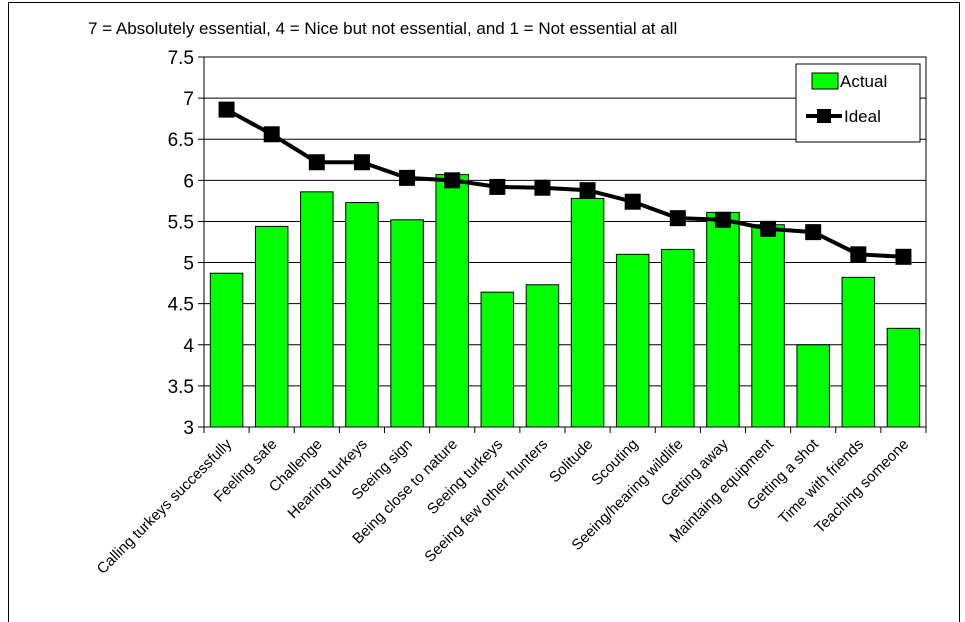 The image size is (965, 622). What do you see at coordinates (327, 479) in the screenshot?
I see `x-tick-label: Hearing turkeys` at bounding box center [327, 479].